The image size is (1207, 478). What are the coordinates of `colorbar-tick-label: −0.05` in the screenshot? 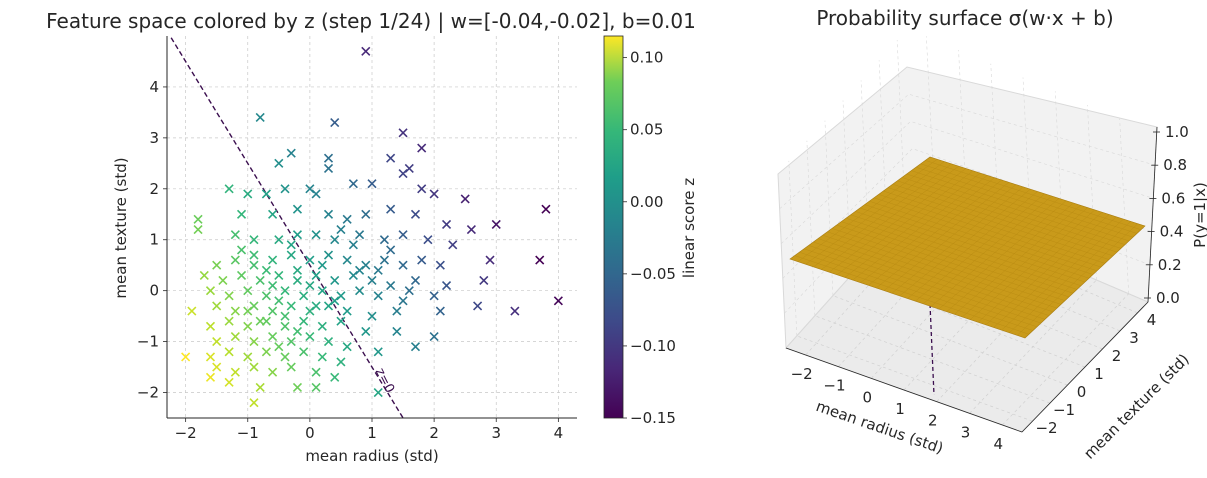 It's located at (653, 274).